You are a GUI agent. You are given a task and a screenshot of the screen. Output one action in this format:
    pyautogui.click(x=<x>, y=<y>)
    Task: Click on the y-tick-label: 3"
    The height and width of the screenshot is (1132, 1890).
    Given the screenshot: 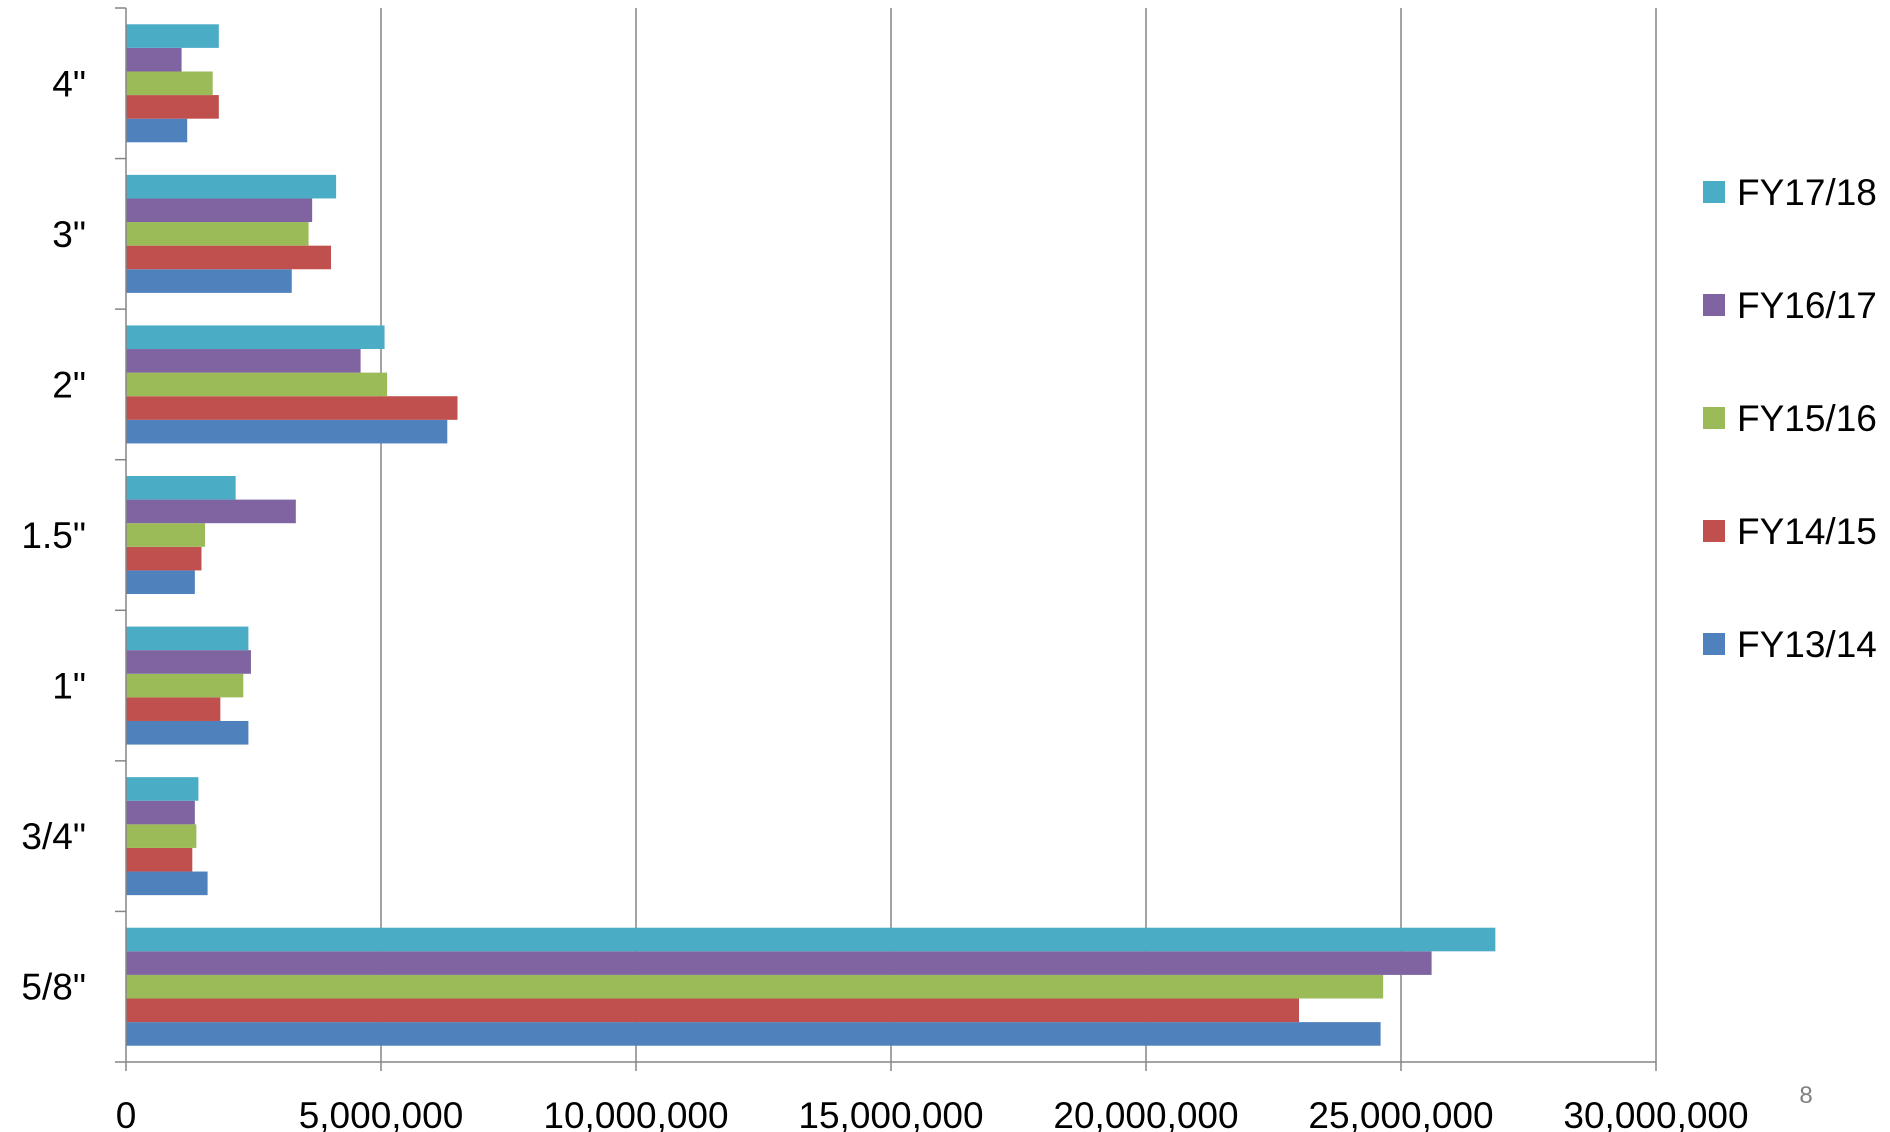 What is the action you would take?
    pyautogui.click(x=69, y=234)
    